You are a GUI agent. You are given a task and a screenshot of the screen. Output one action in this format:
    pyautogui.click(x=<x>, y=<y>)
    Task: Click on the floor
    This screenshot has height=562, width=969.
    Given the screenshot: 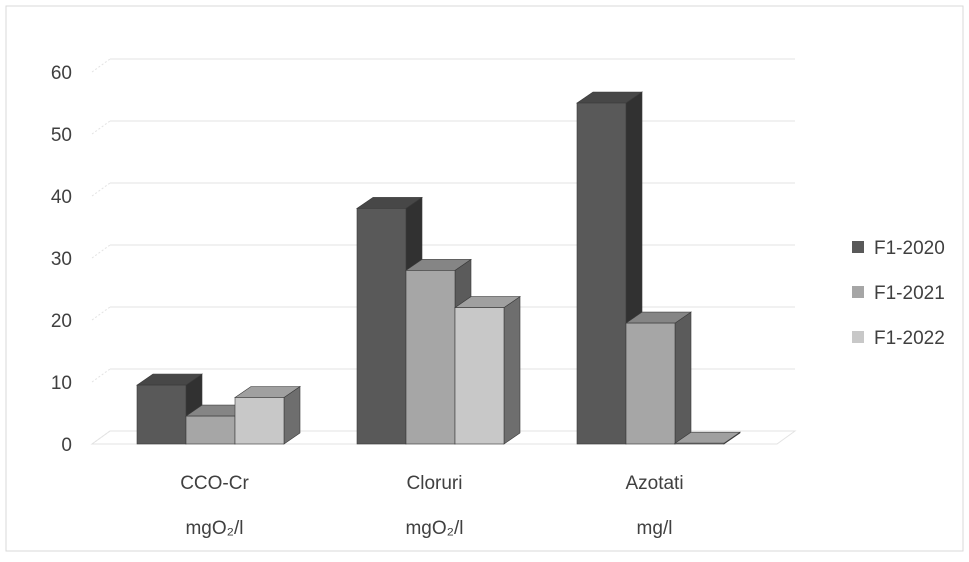 What is the action you would take?
    pyautogui.click(x=443, y=437)
    